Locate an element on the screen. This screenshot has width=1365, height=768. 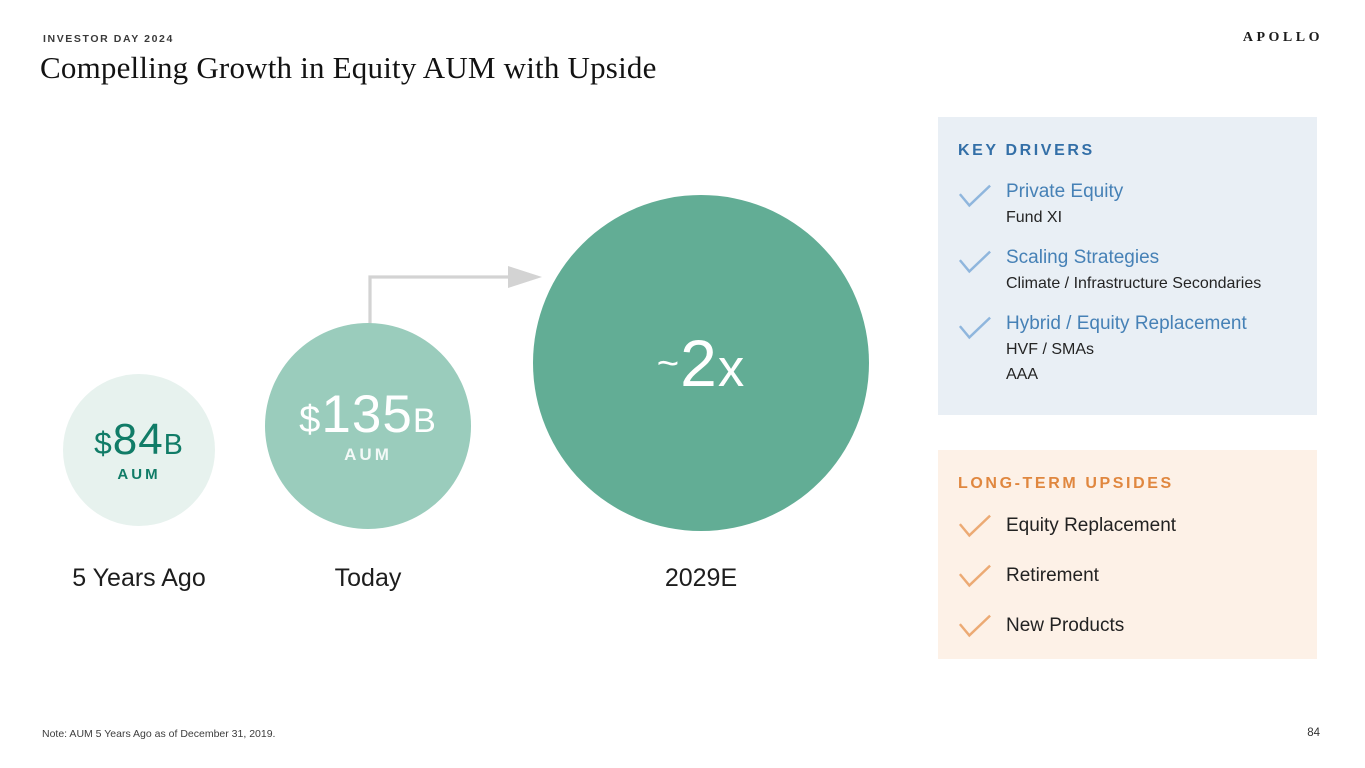
bubble-value: $135B is located at coordinates (368, 414).